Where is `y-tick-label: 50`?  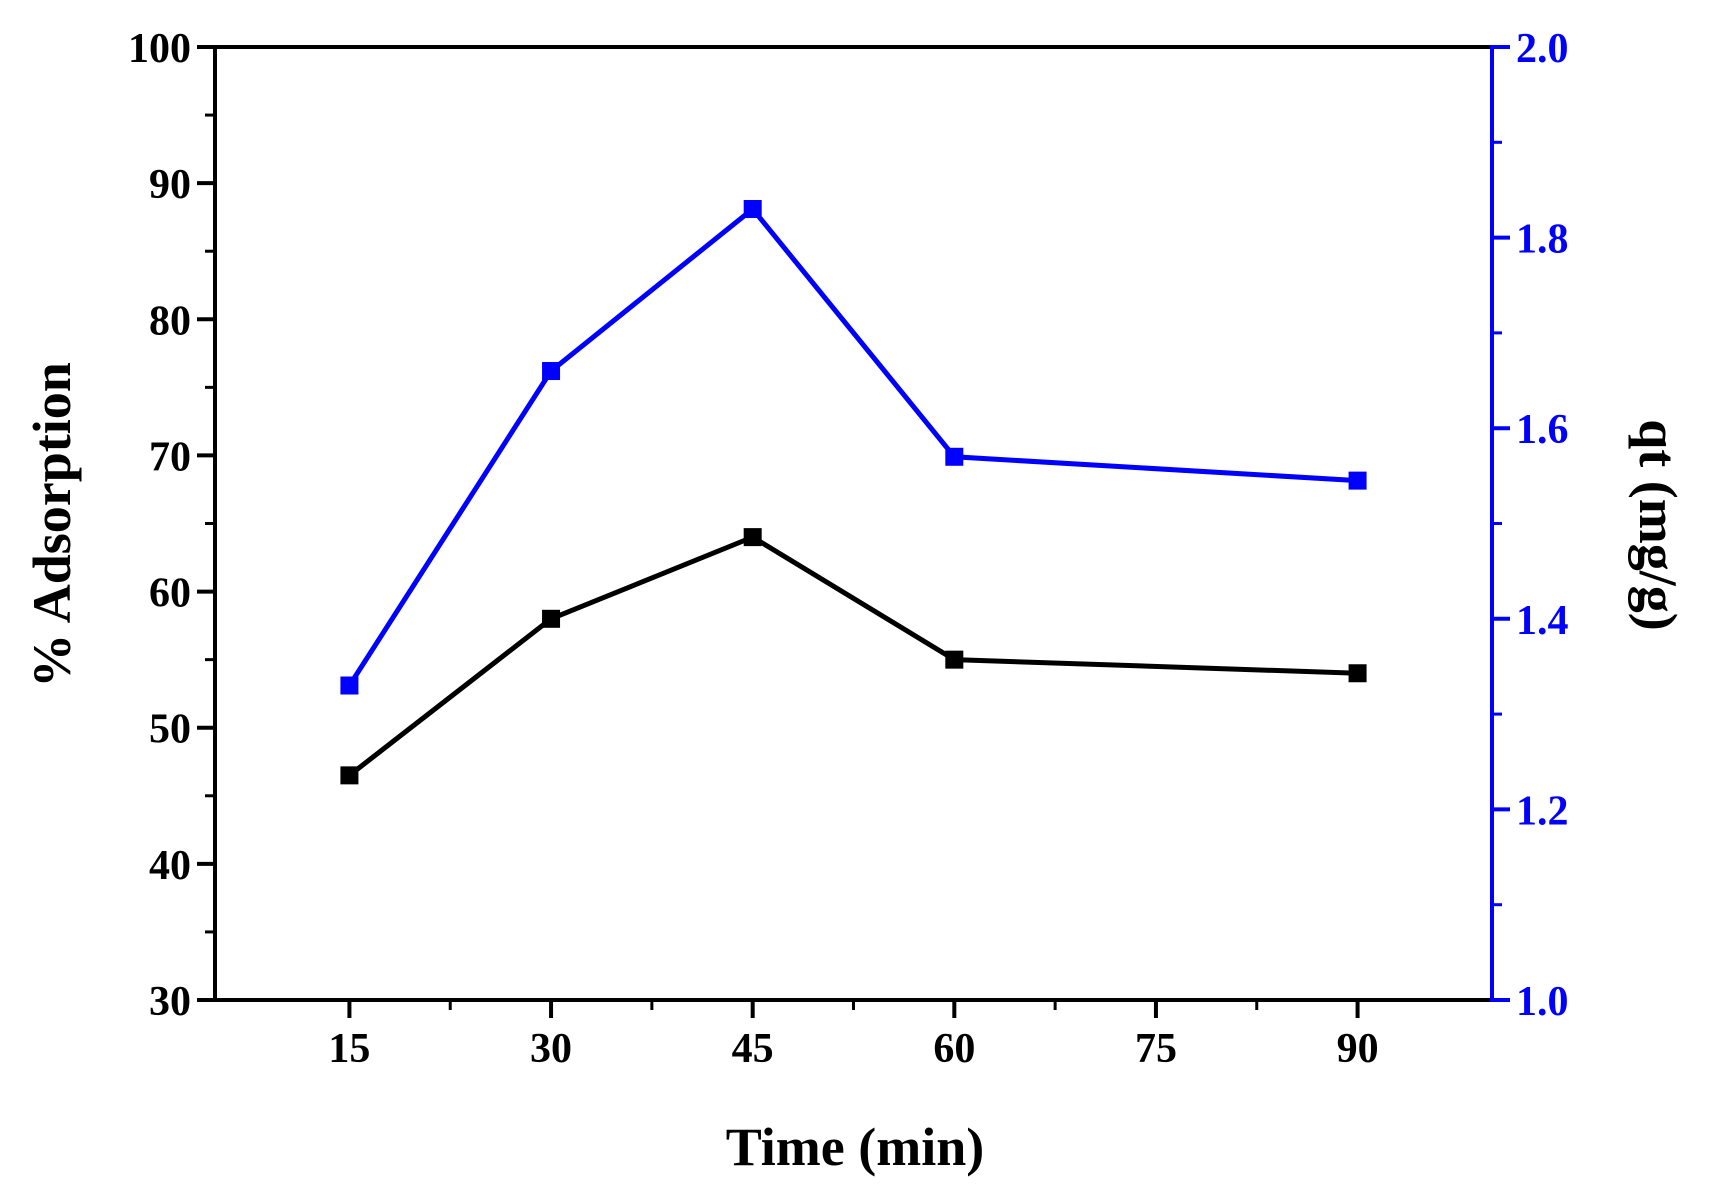 y-tick-label: 50 is located at coordinates (170, 730).